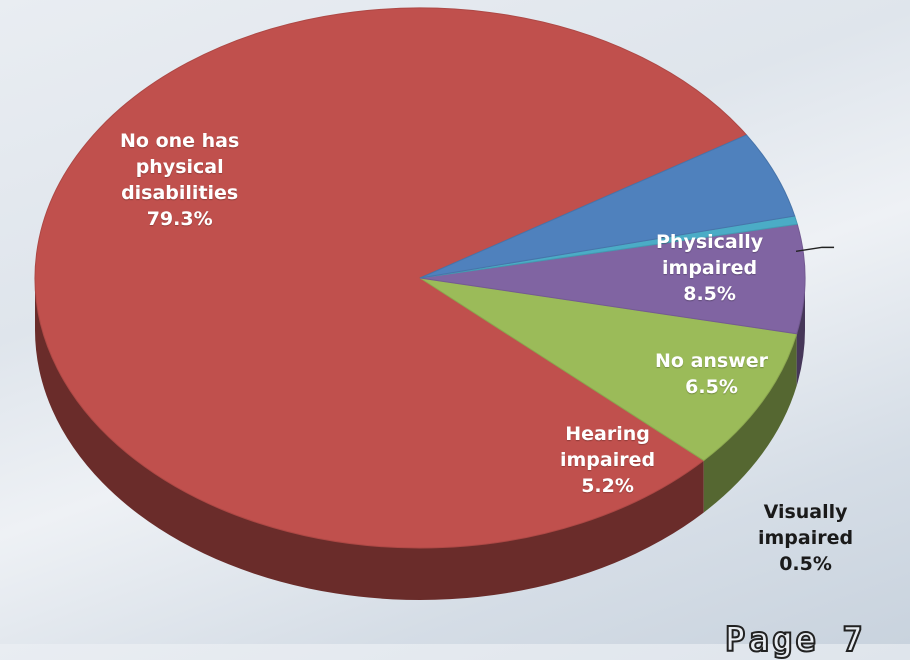 This screenshot has width=910, height=660. What do you see at coordinates (608, 460) in the screenshot?
I see `slice-label-hearing-impaired: Hearing impaired 5.2%` at bounding box center [608, 460].